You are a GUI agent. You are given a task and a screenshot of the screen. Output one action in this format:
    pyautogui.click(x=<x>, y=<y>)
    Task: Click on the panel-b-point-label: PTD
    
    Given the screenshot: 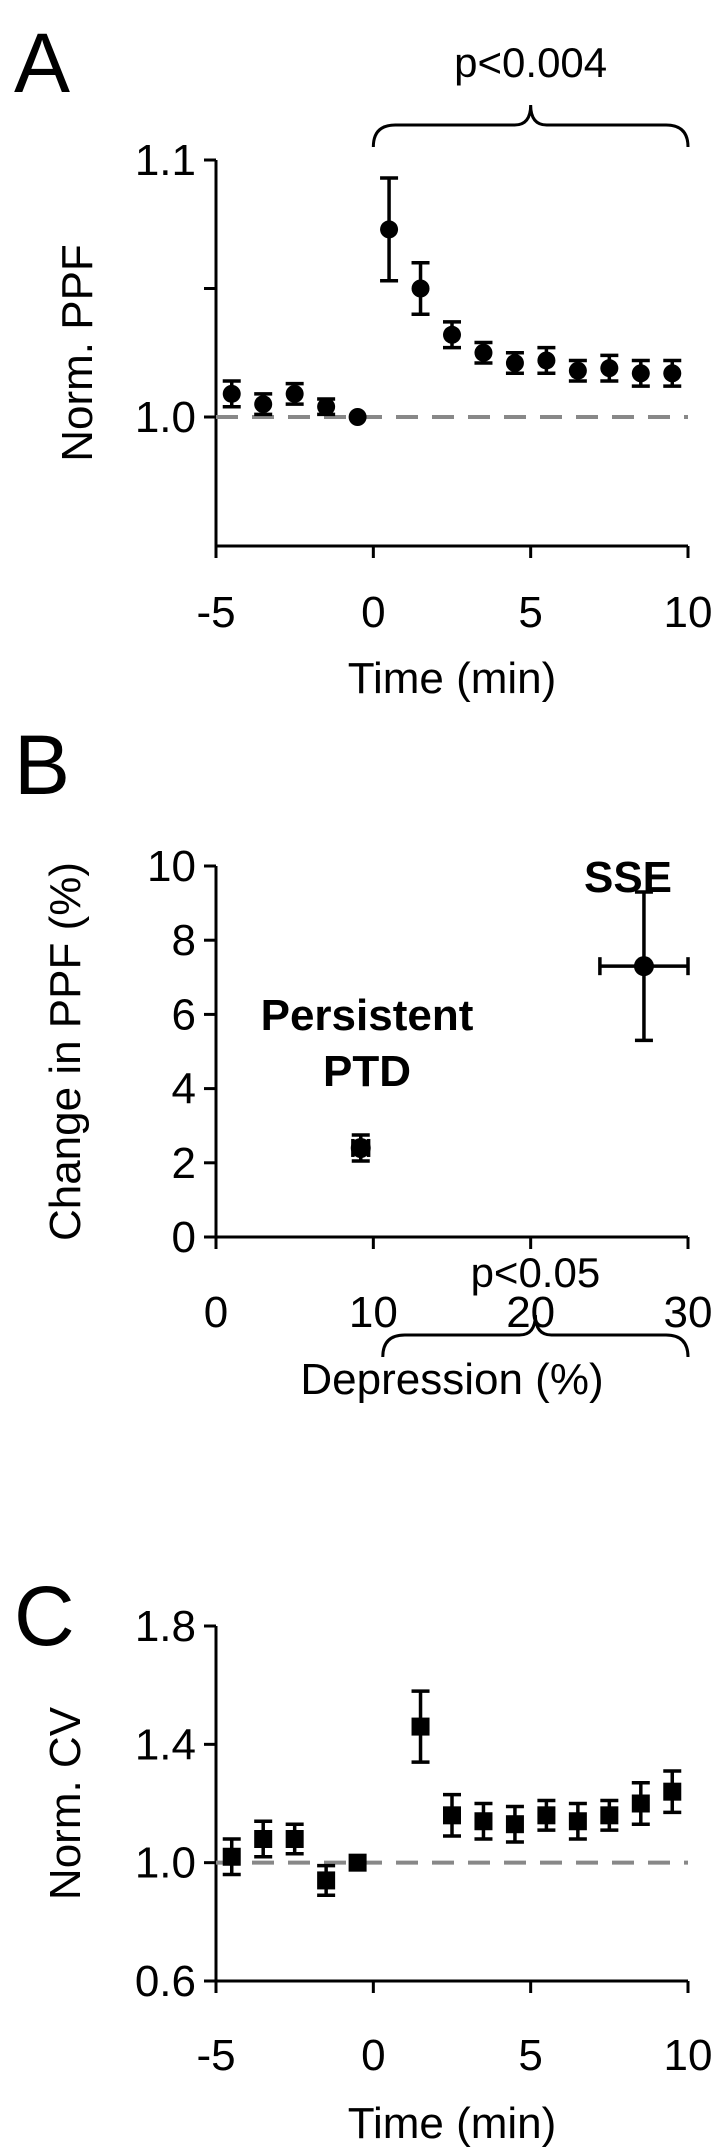 What is the action you would take?
    pyautogui.click(x=367, y=1071)
    